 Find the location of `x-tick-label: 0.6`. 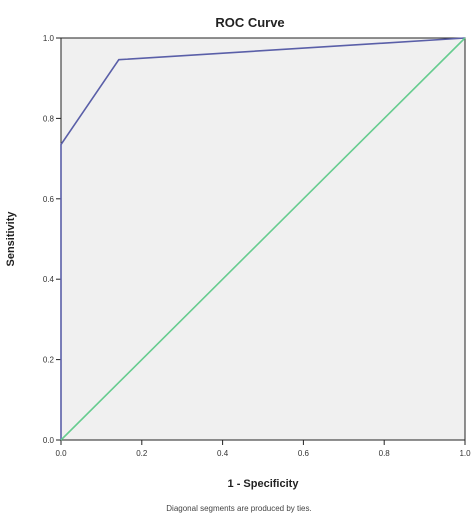

x-tick-label: 0.6 is located at coordinates (304, 453).